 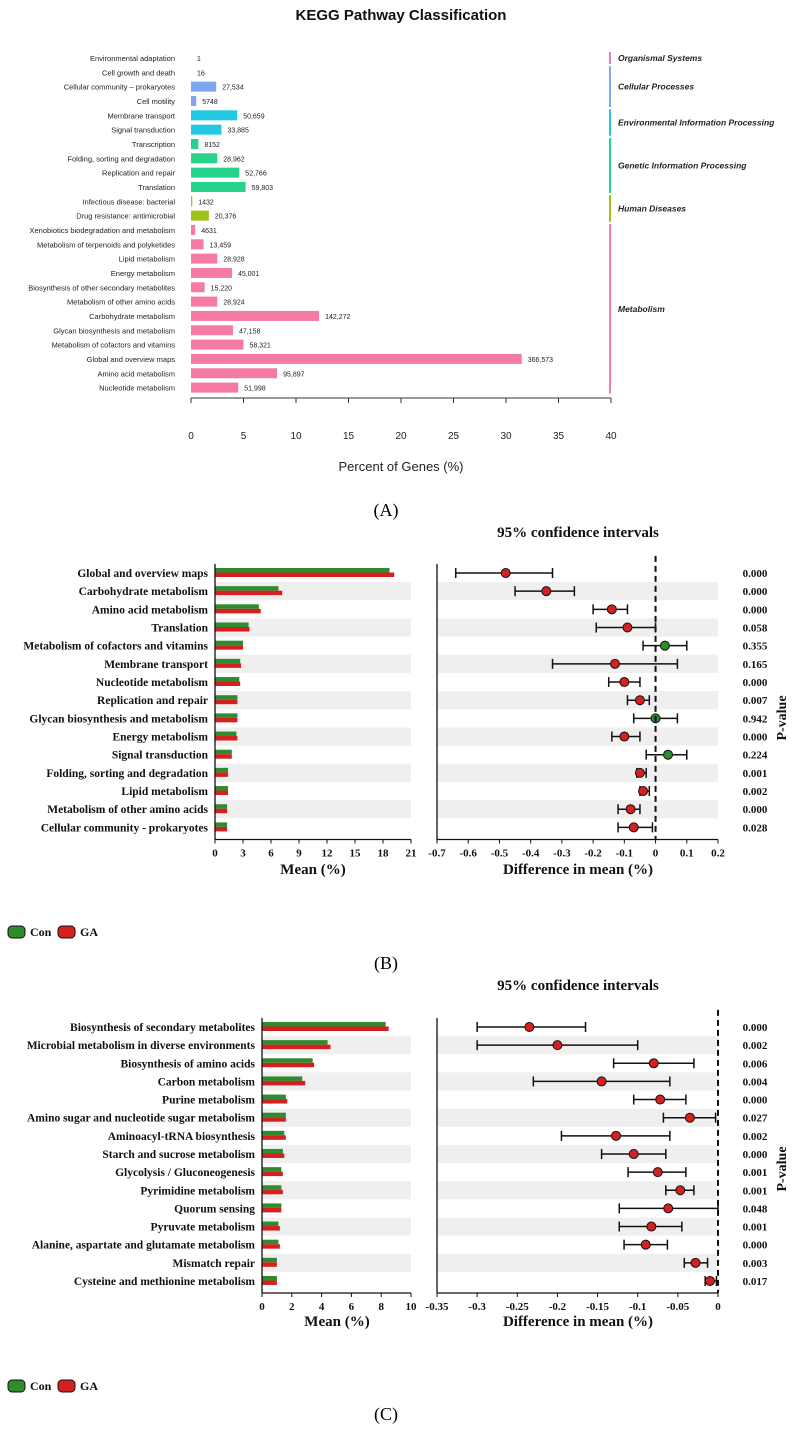 I want to click on right-x-tick-label: 0.2, so click(x=718, y=853).